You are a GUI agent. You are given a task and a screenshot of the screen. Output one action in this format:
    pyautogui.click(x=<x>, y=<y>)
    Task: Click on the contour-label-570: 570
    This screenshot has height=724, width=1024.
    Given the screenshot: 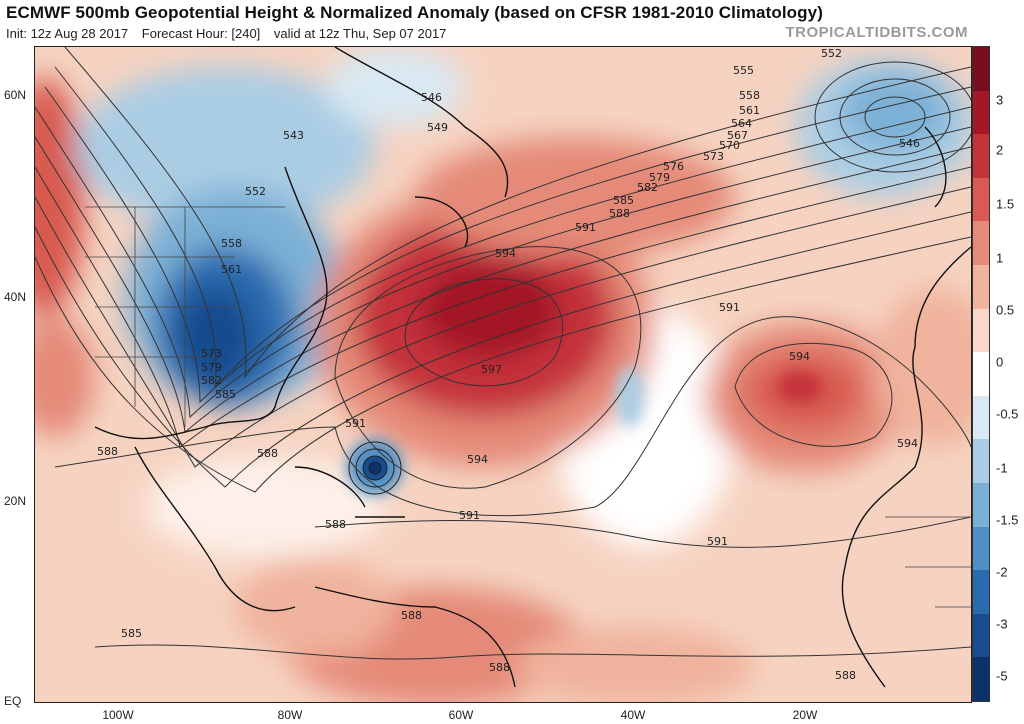 What is the action you would take?
    pyautogui.click(x=729, y=145)
    